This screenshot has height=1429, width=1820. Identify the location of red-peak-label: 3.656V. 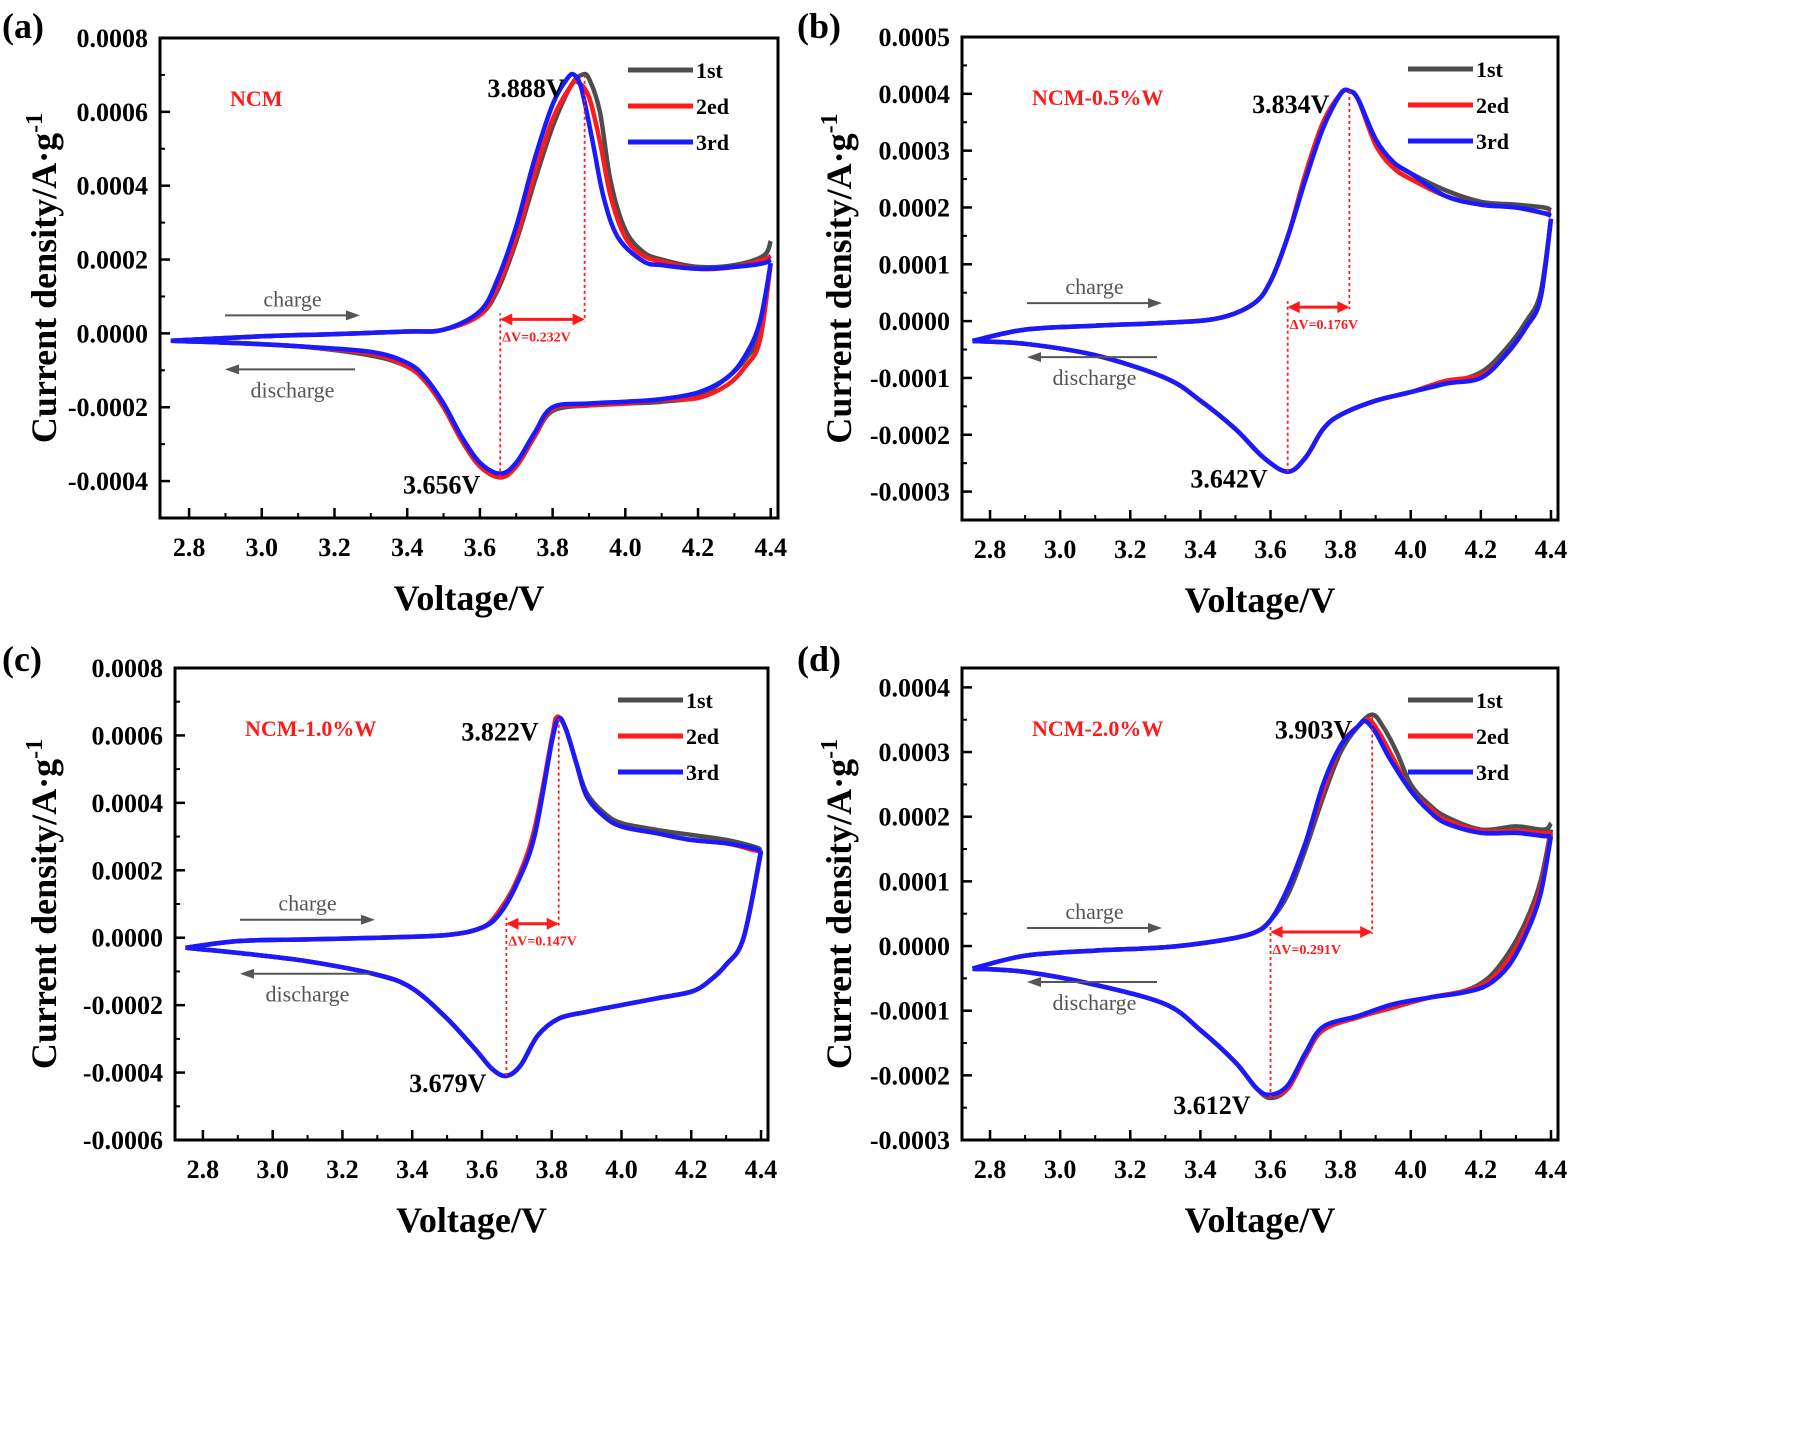
(442, 484).